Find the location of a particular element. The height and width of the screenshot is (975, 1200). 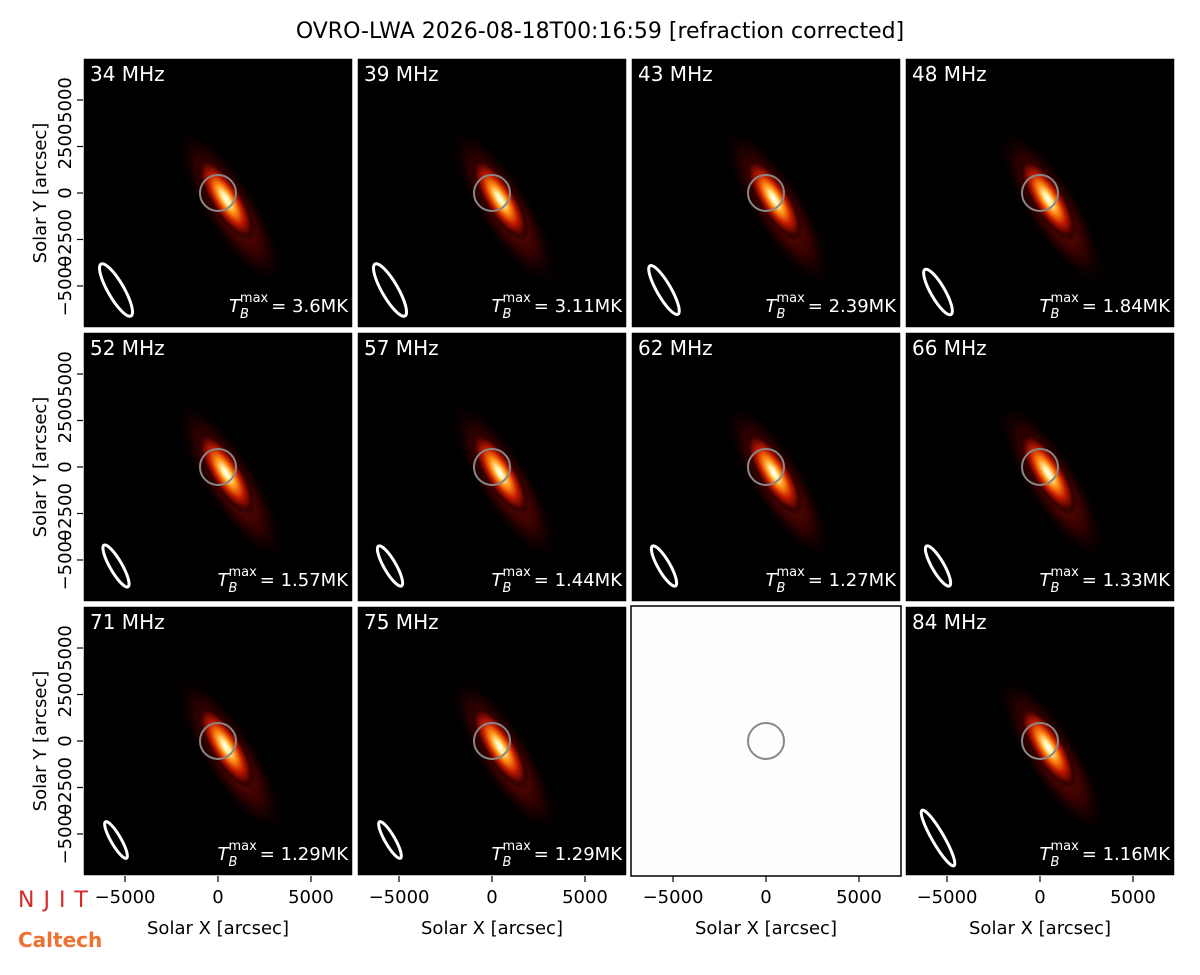

tb-max-annotation: TBmax = 1.84MK is located at coordinates (1106, 306).